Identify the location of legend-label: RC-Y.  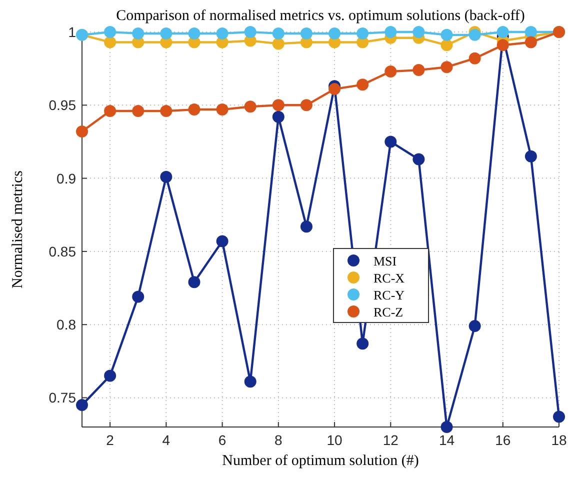
(390, 295).